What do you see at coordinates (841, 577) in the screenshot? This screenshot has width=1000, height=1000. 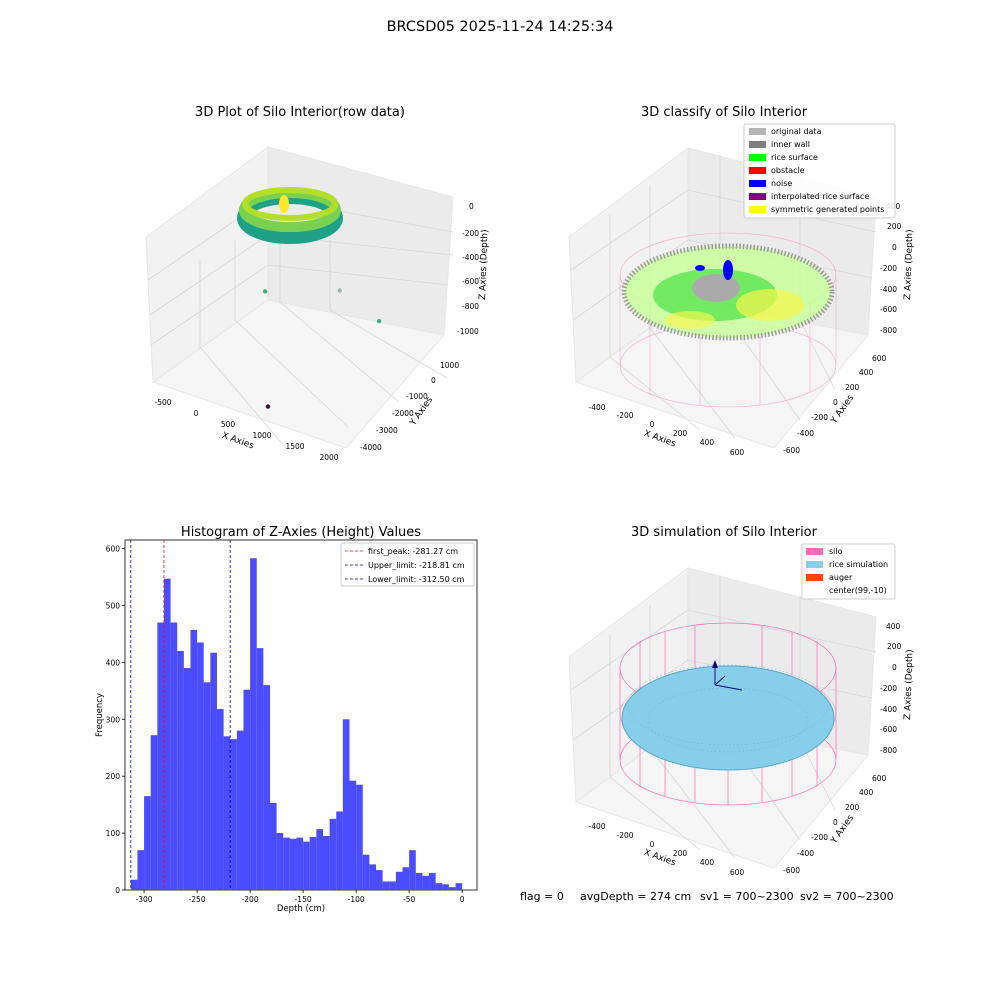 I see `legend-label: auger` at bounding box center [841, 577].